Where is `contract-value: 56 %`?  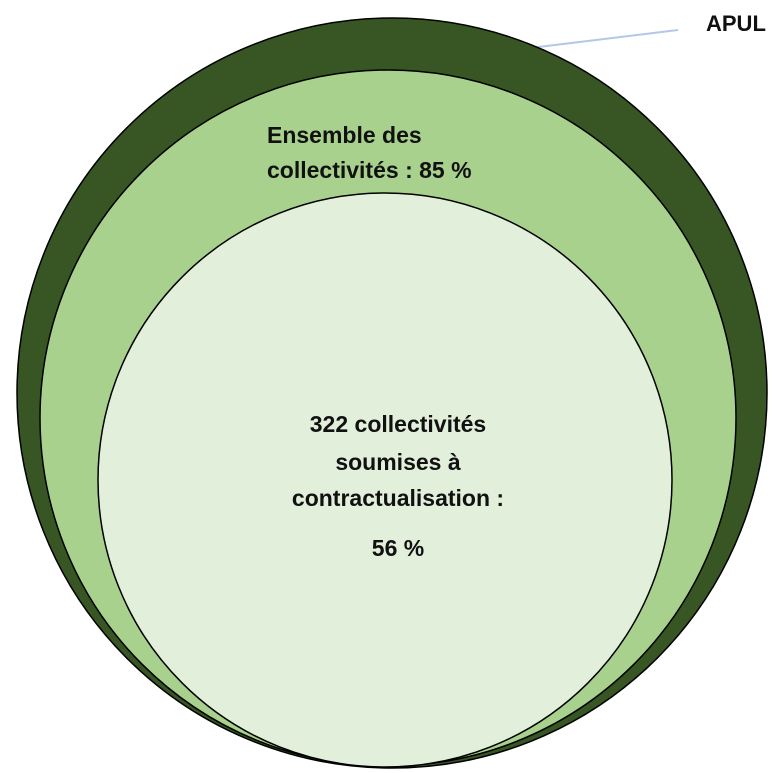 contract-value: 56 % is located at coordinates (398, 548).